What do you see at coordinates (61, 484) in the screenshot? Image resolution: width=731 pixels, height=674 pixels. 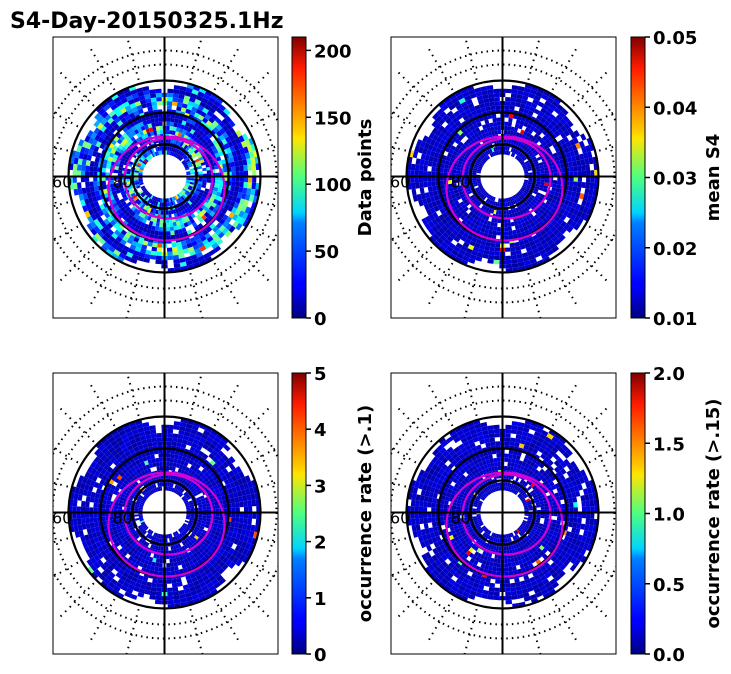 I see `dotted-spoke` at bounding box center [61, 484].